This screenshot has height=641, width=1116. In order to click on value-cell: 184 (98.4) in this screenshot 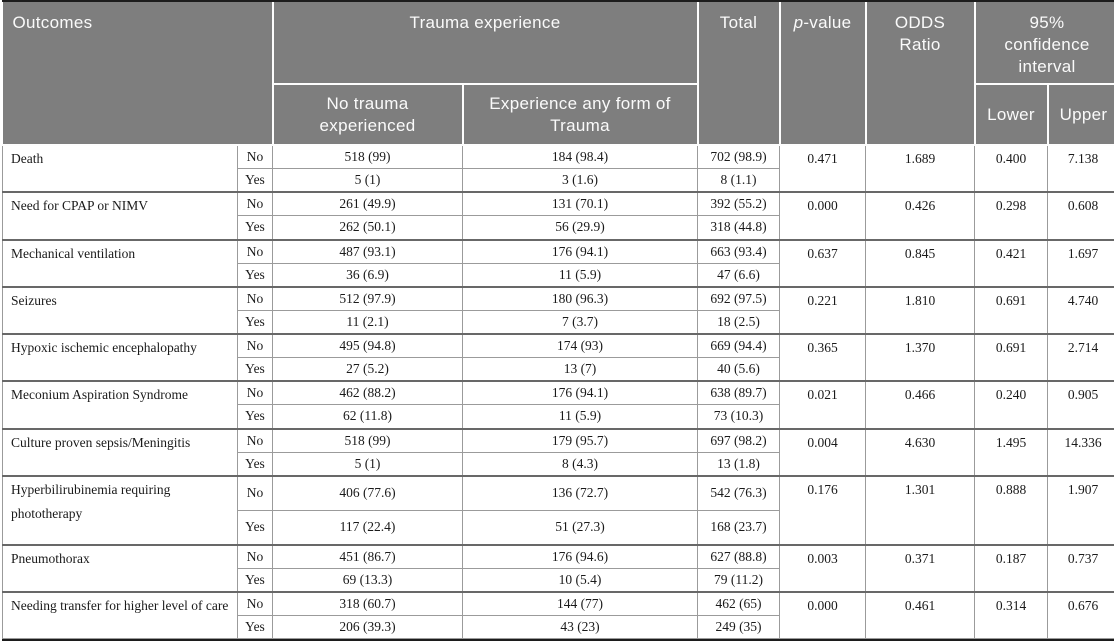, I will do `click(580, 157)`.